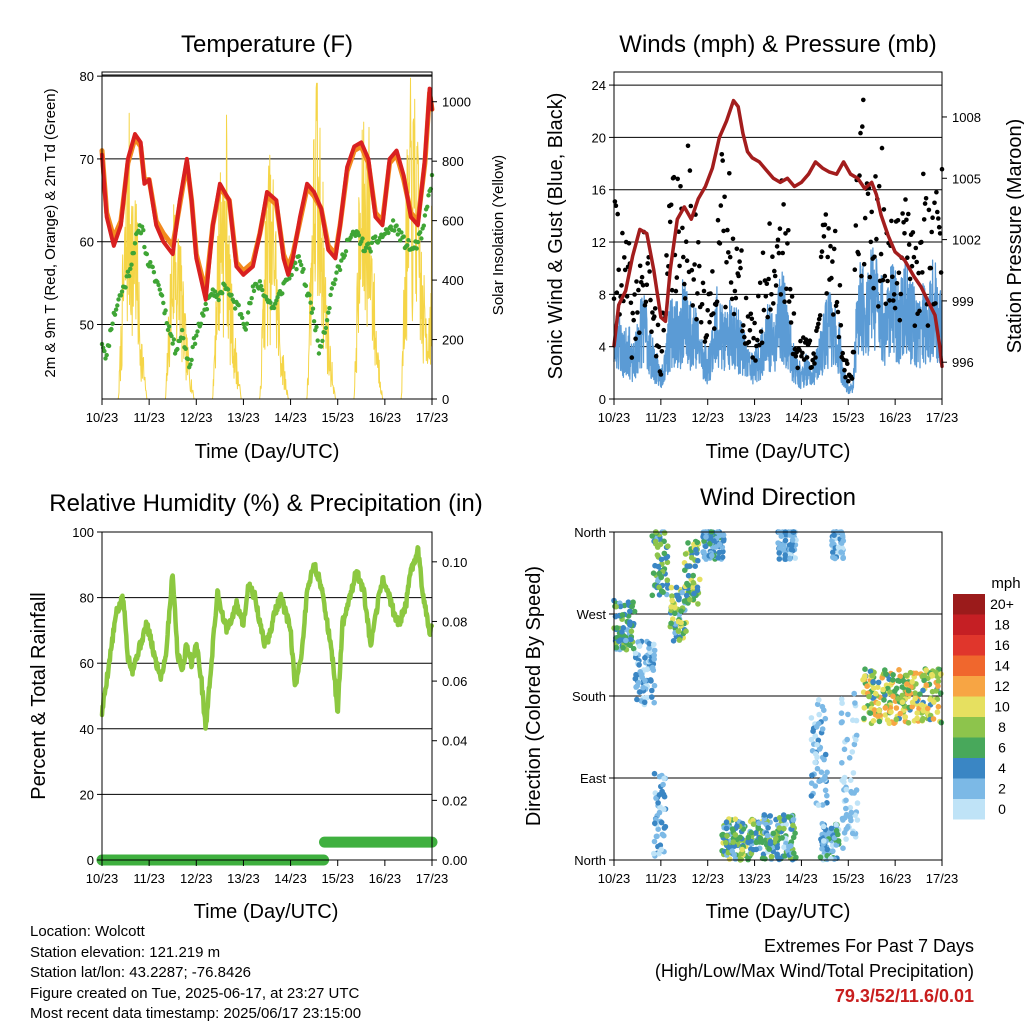  I want to click on legend-label: 0, so click(1002, 809).